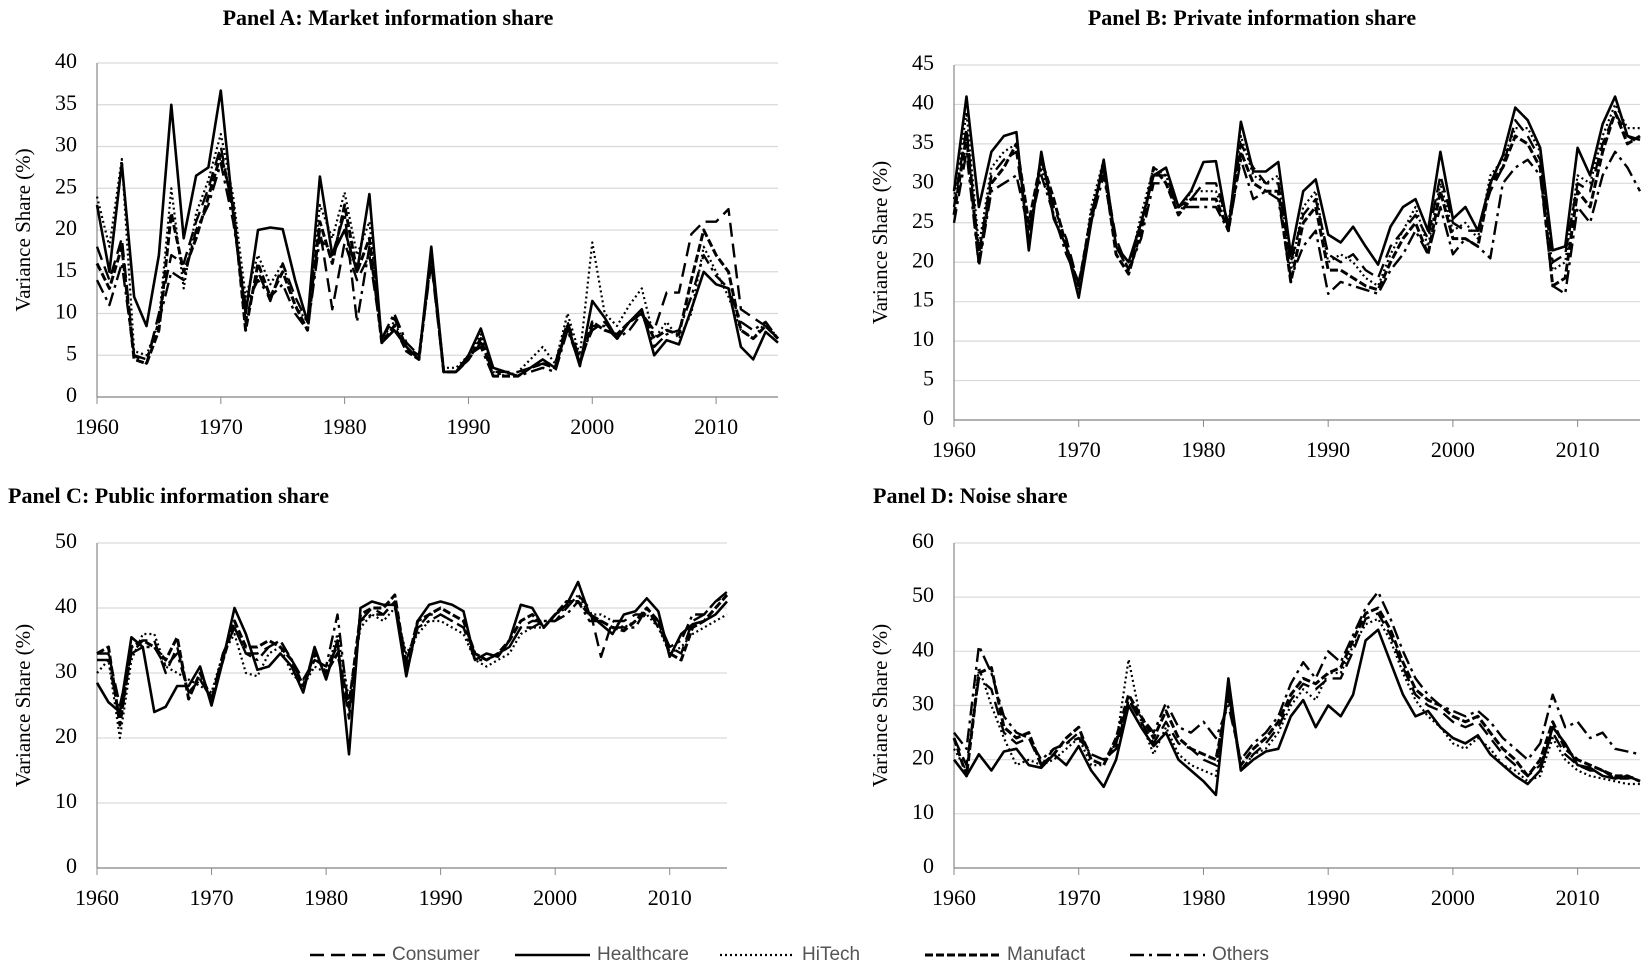 Image resolution: width=1648 pixels, height=972 pixels. I want to click on legend-label: Consumer, so click(436, 954).